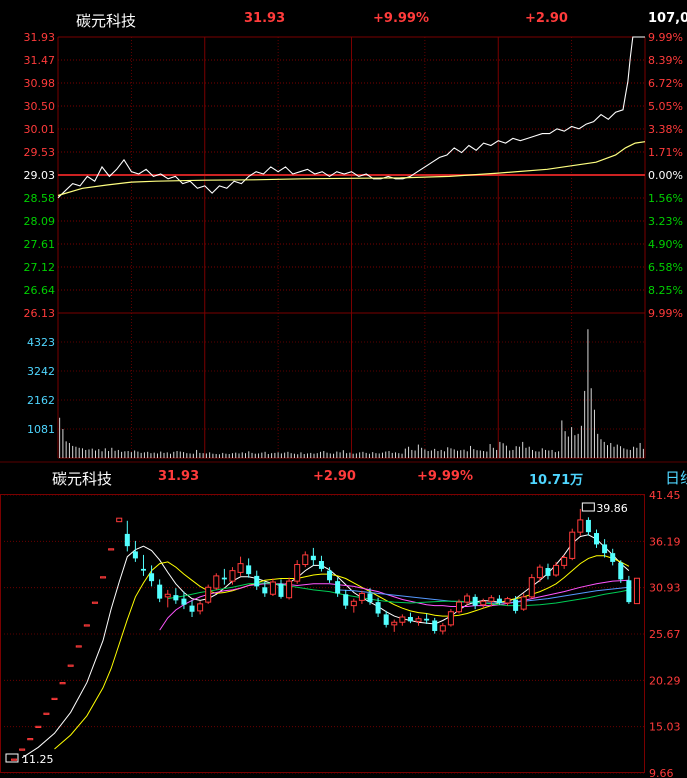  I want to click on ma60-line, so click(398, 594).